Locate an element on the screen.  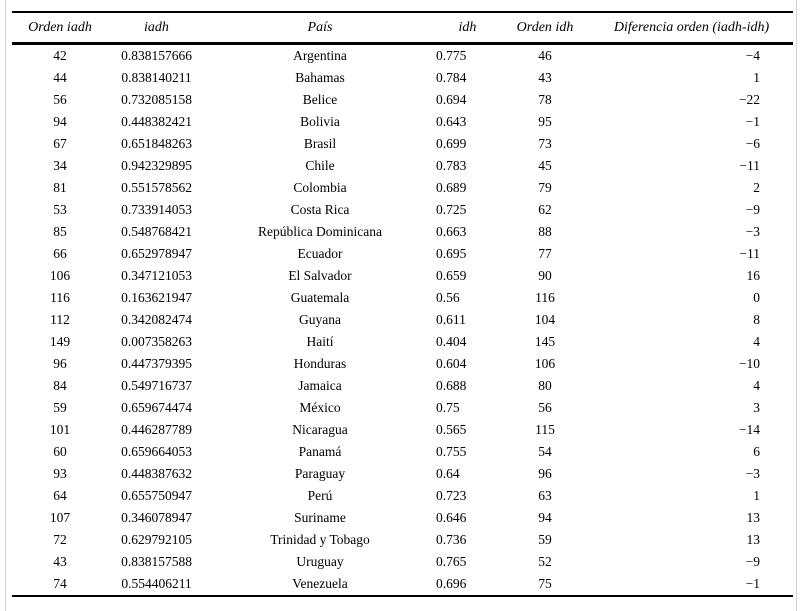
table-row: 112 0.342082474 Guyana 0.611 104 8 is located at coordinates (402, 320).